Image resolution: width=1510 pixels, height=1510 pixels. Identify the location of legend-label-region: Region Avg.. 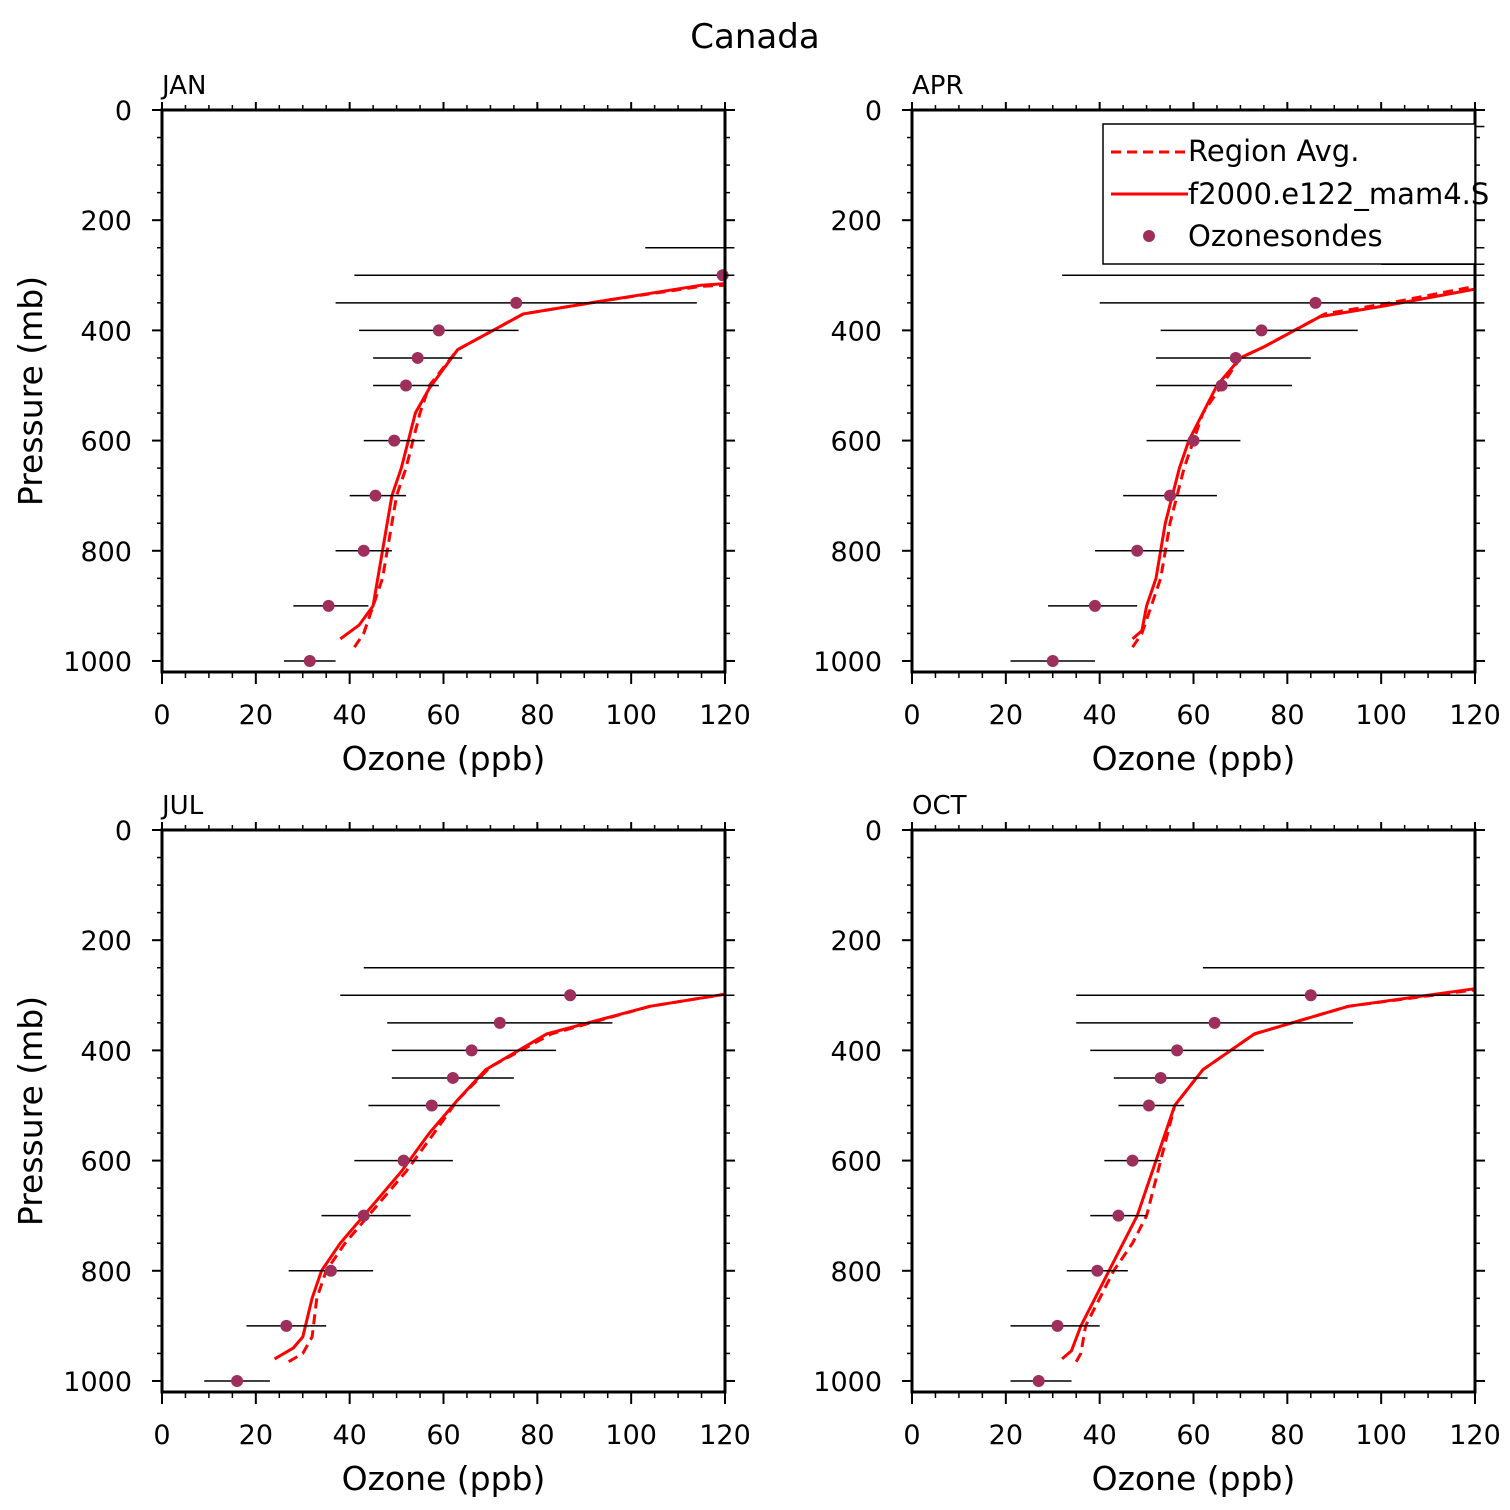
(1273, 151).